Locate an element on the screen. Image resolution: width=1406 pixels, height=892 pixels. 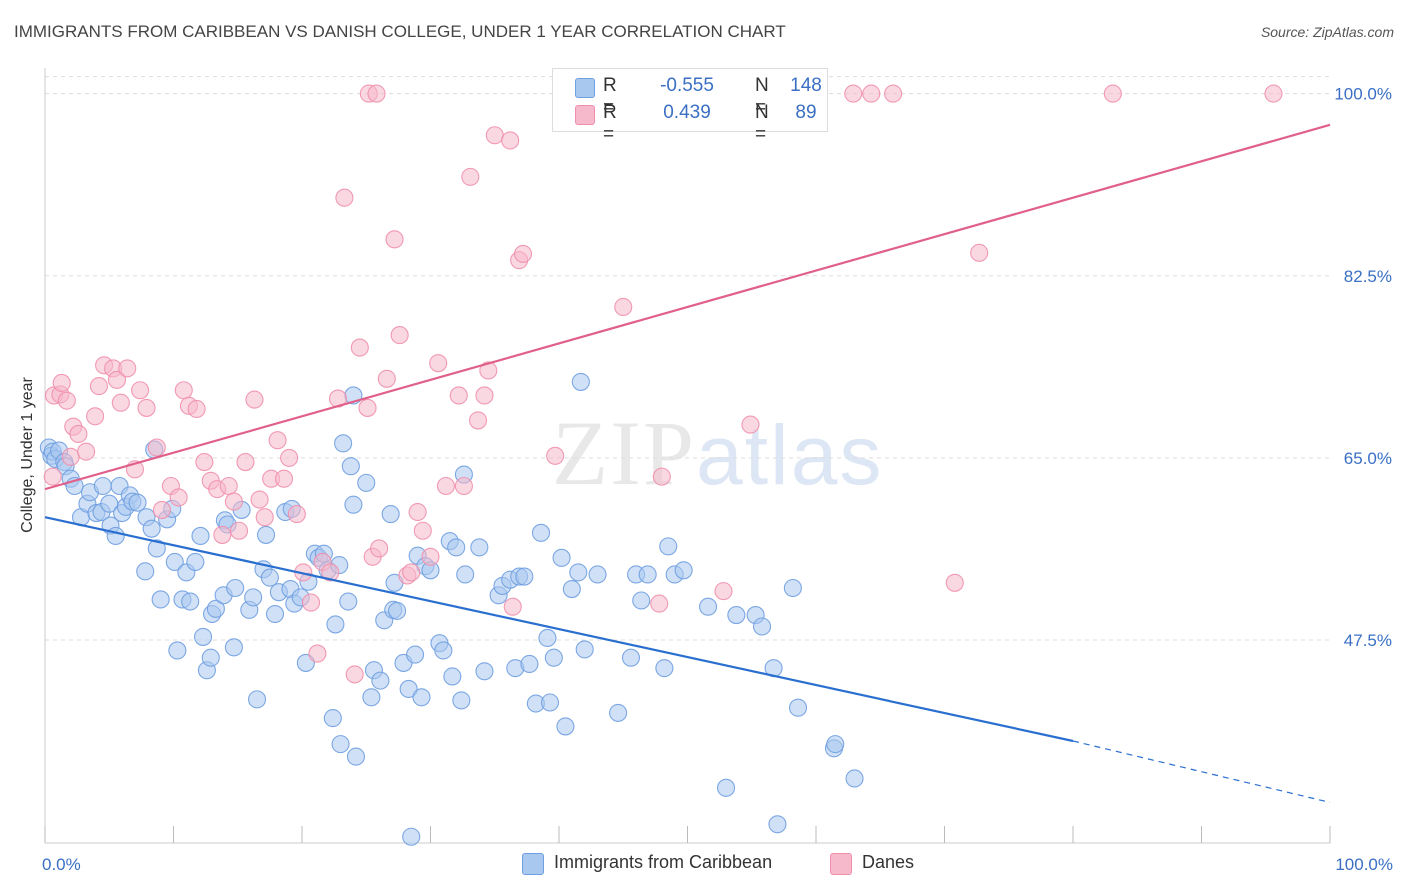
watermark-atlas: atlas is located at coordinates (790, 455).